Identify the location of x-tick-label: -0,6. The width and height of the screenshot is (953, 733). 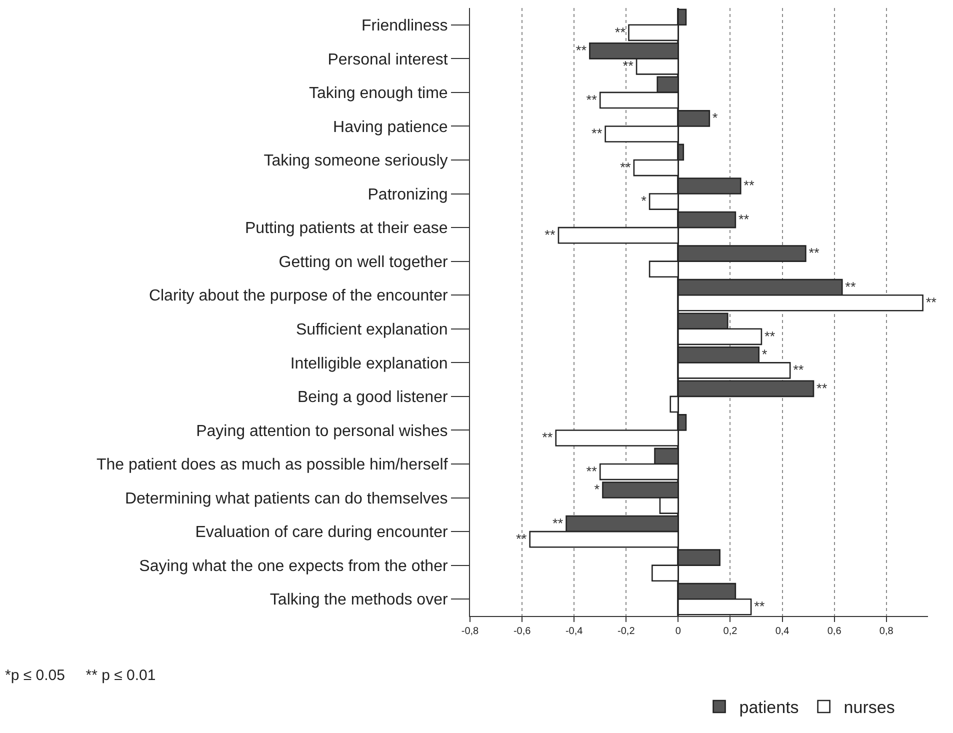
(522, 631).